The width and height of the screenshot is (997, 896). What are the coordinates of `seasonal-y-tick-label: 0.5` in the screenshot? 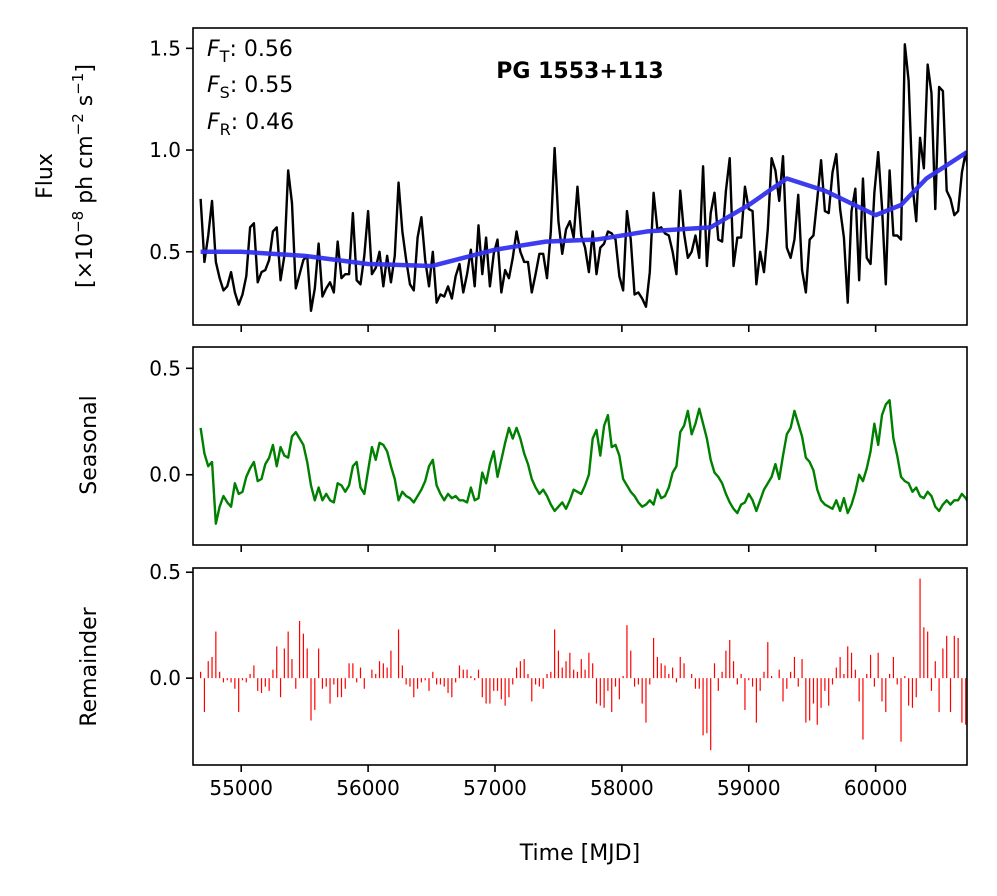 It's located at (165, 368).